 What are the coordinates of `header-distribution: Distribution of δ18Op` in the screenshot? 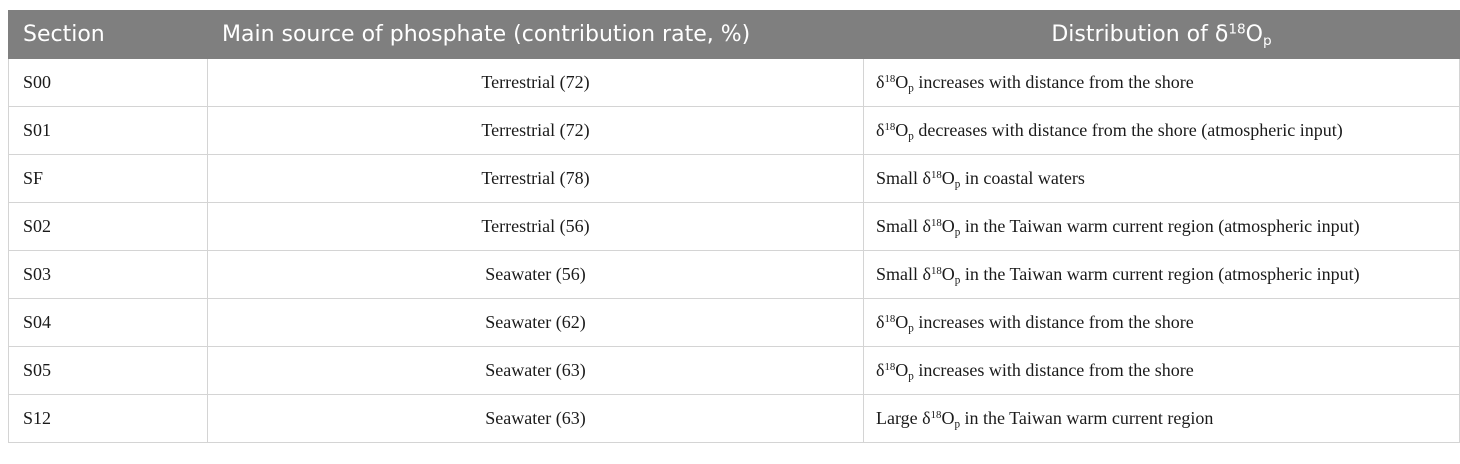 It's located at (1161, 34).